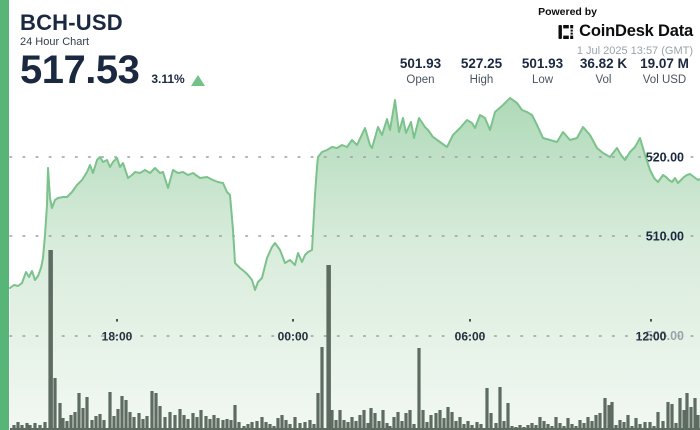 The width and height of the screenshot is (700, 430). Describe the element at coordinates (293, 320) in the screenshot. I see `x-axis-tick` at that location.